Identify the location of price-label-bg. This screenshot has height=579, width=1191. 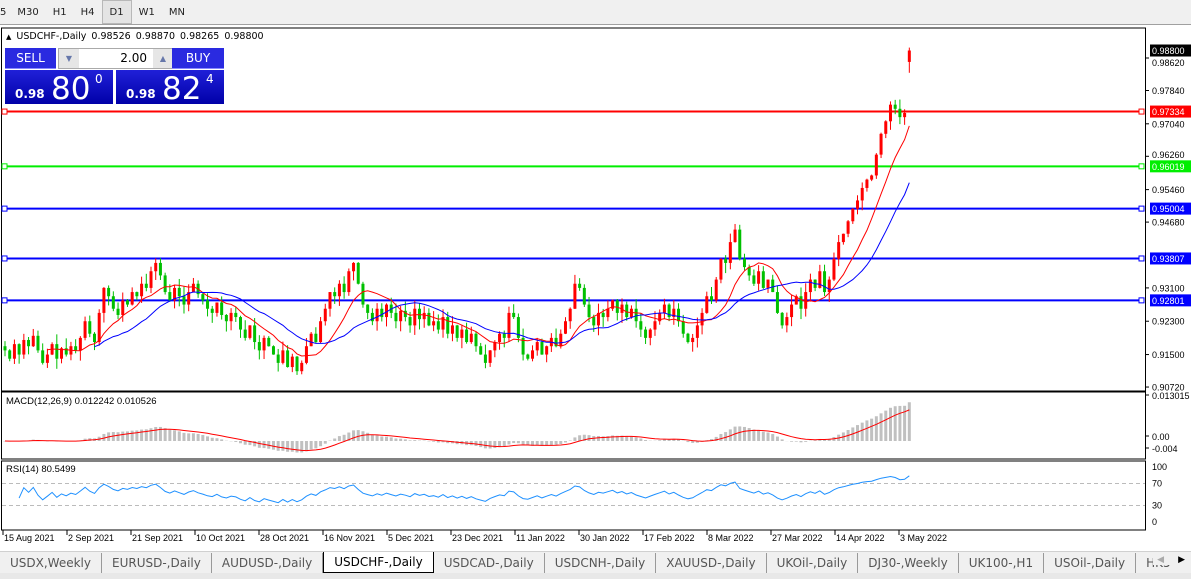
(1170, 208).